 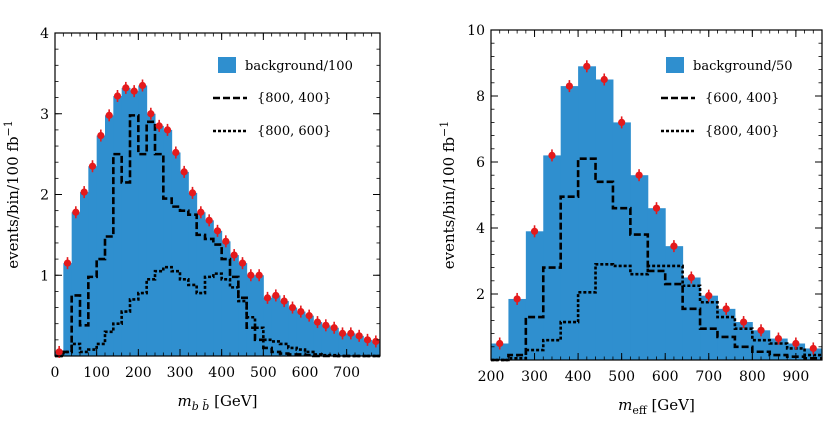 What do you see at coordinates (283, 98) in the screenshot?
I see `legend: background/100 {800, 400} {800, 600}` at bounding box center [283, 98].